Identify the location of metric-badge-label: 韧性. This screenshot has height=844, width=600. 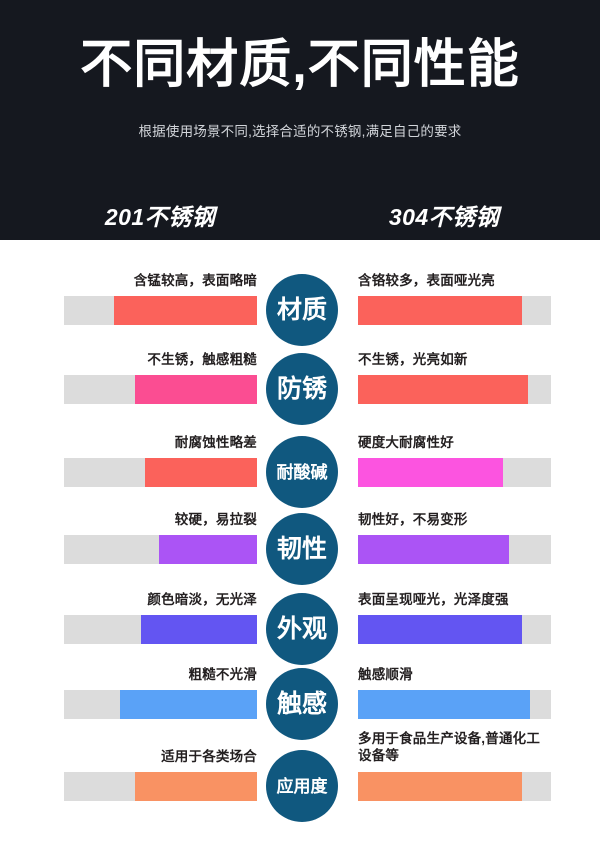
(301, 548).